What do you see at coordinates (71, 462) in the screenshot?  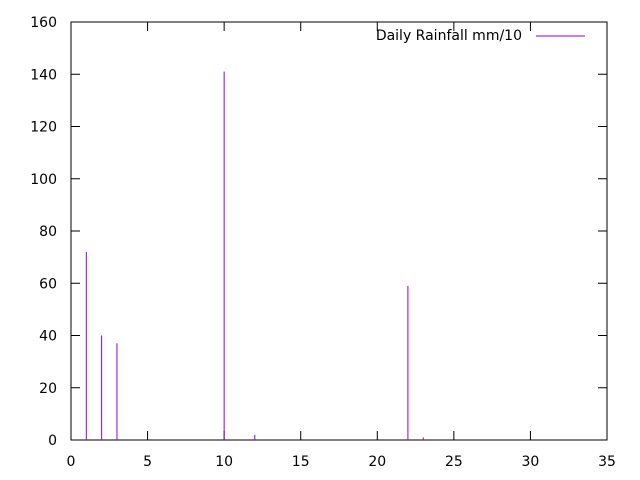 I see `x-tick-label: 0` at bounding box center [71, 462].